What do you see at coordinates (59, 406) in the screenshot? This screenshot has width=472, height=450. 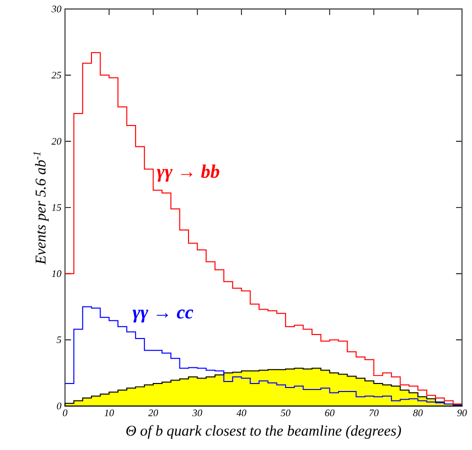 I see `y-tick-label: 0` at bounding box center [59, 406].